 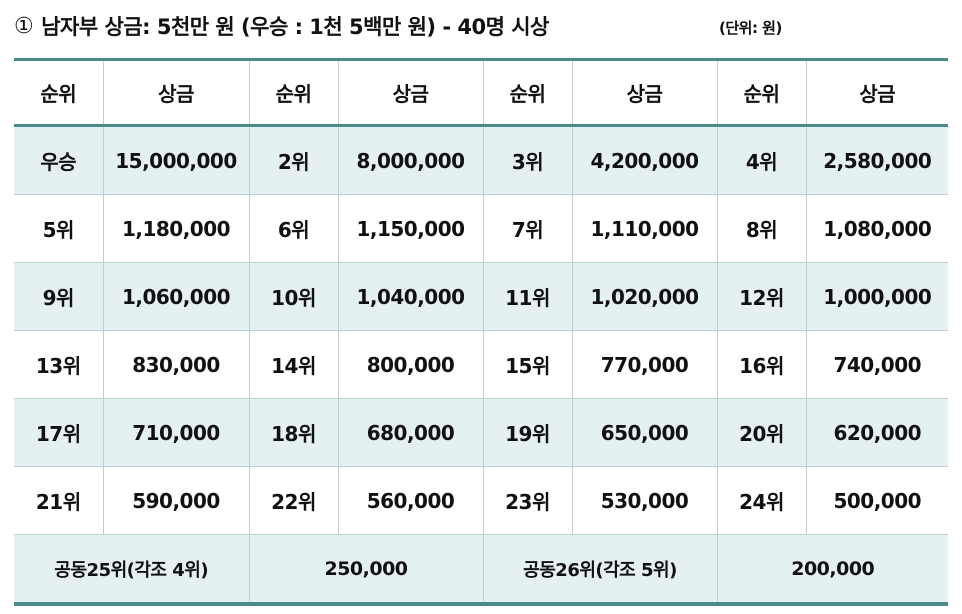 I want to click on prize-cell: 650,000, so click(x=644, y=432).